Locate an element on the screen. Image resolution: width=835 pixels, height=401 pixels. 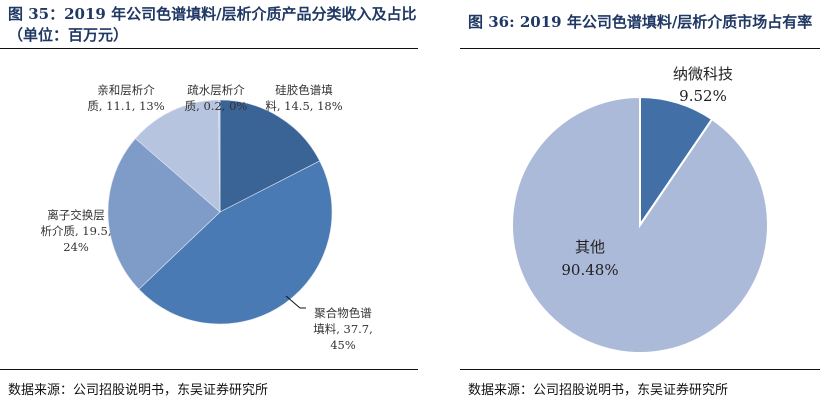
svg-text: 纳微科技 is located at coordinates (703, 74).